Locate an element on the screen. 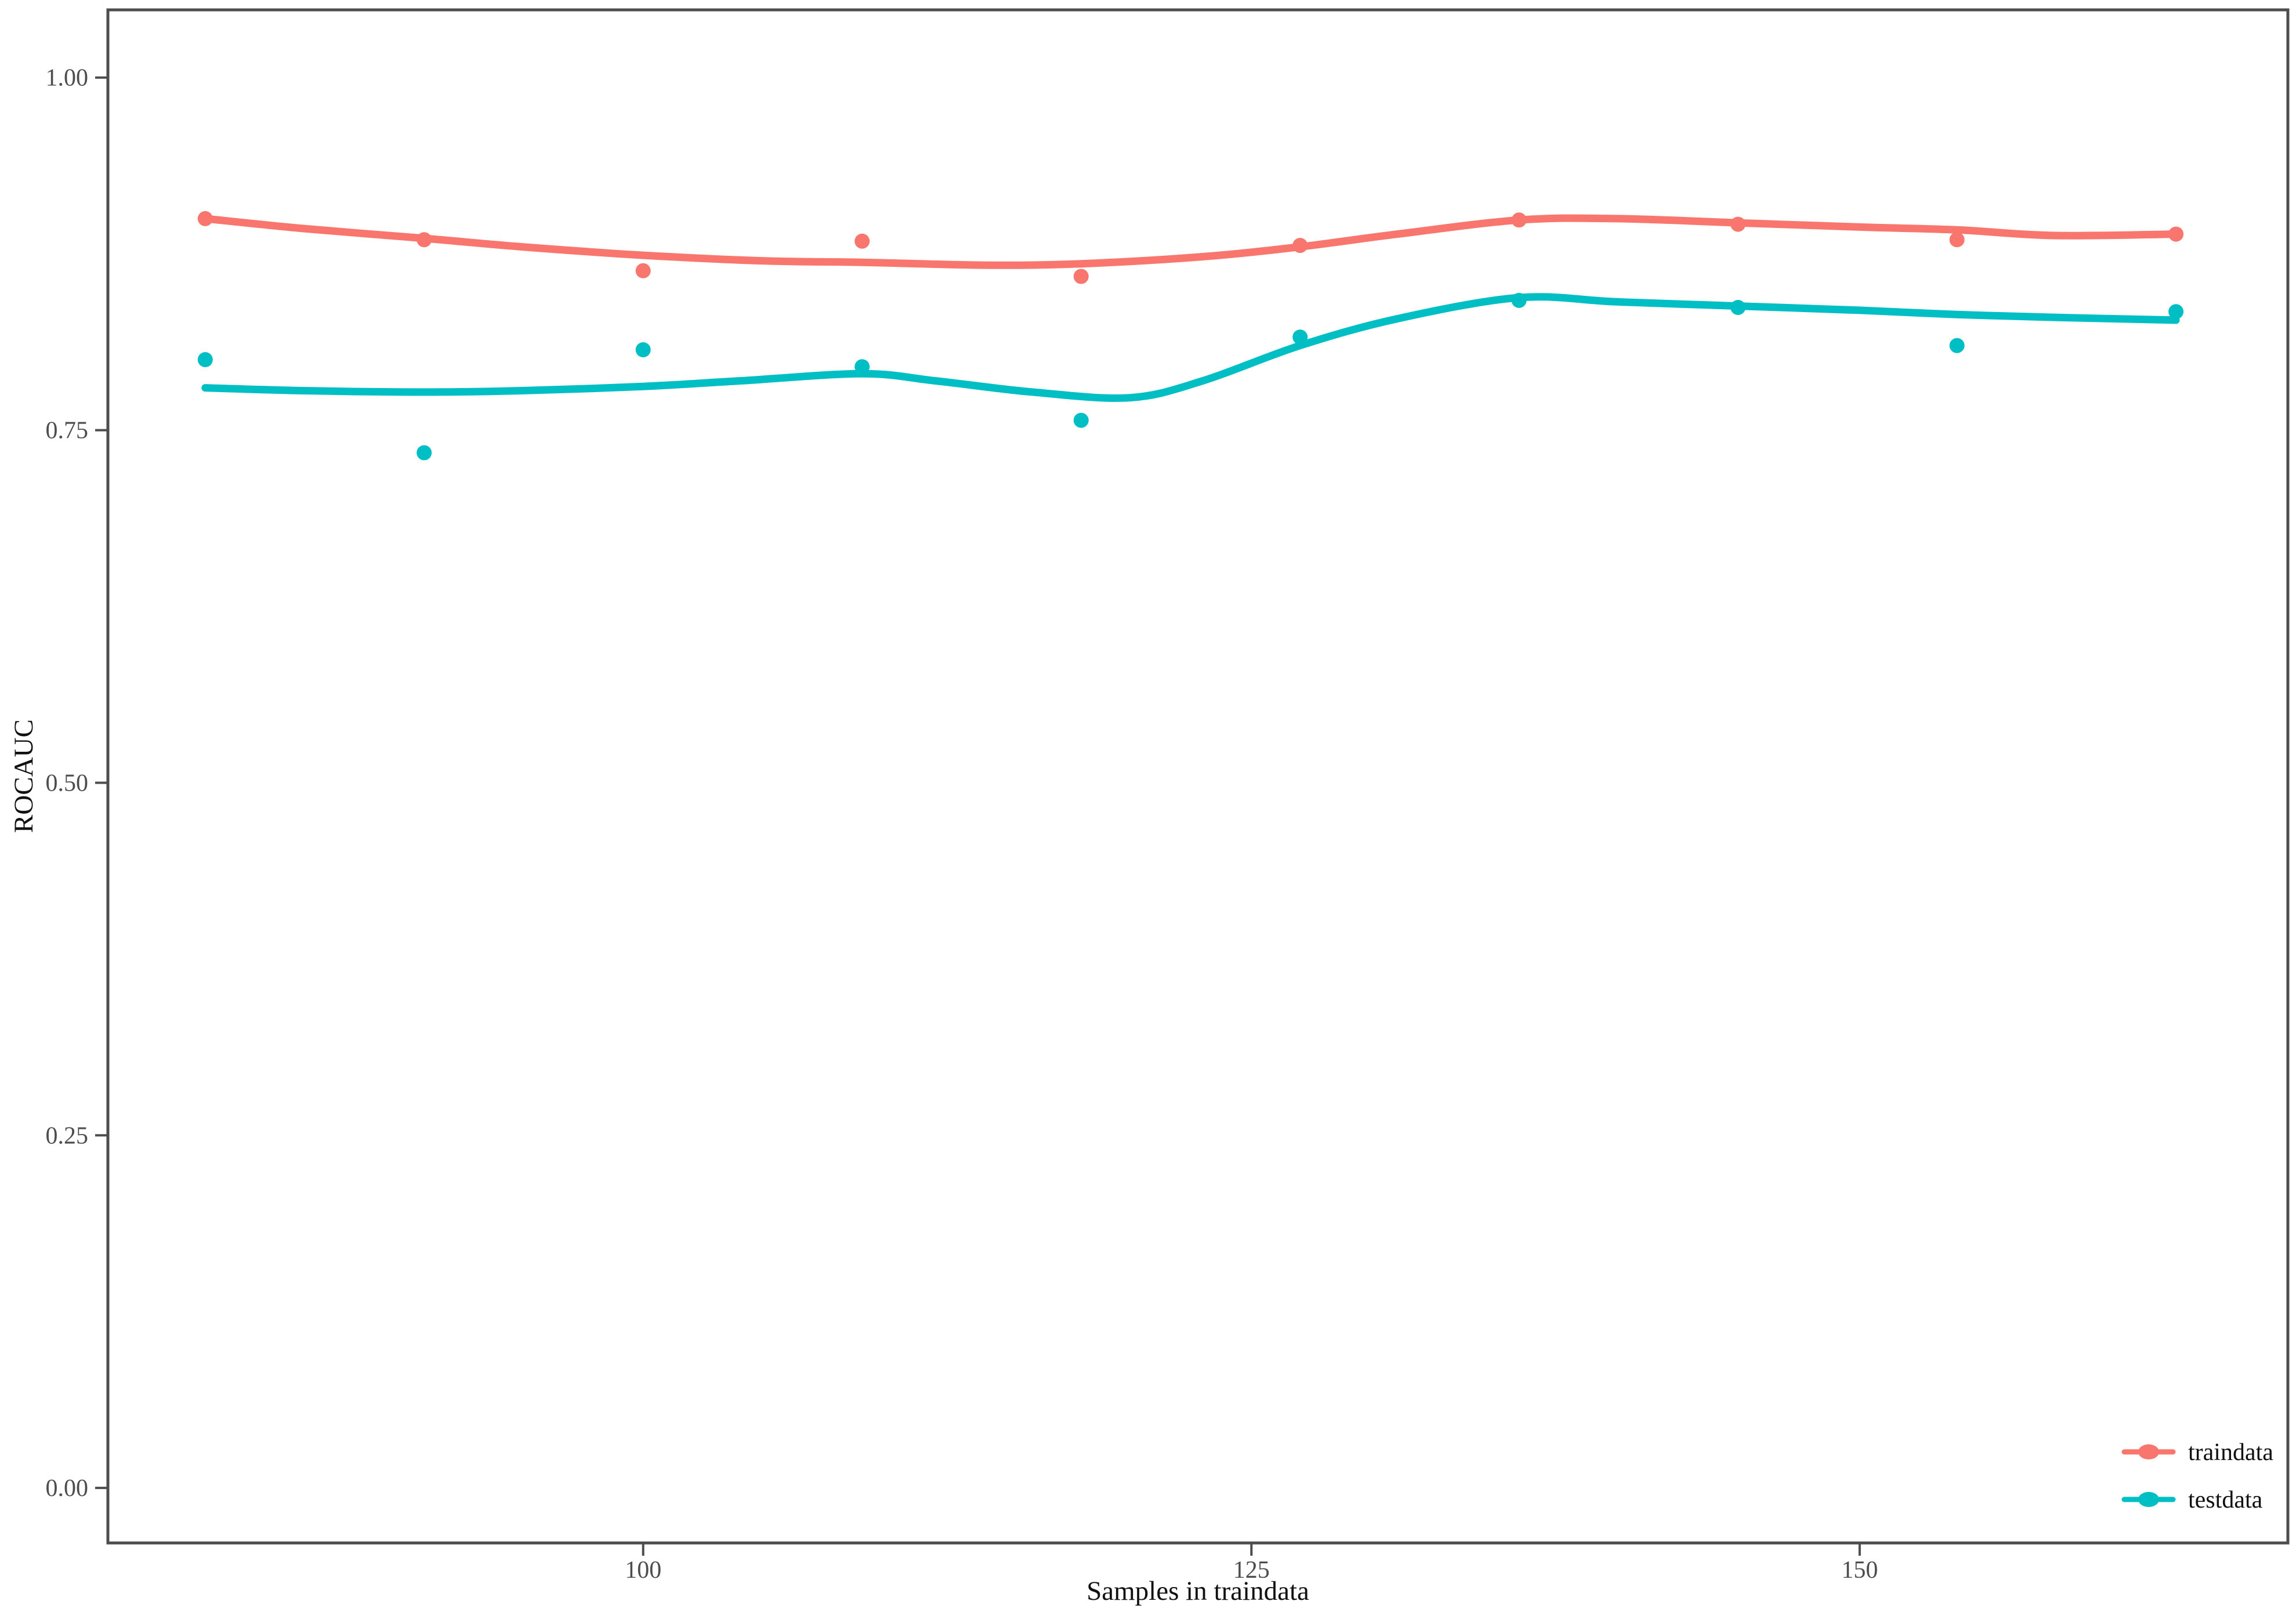 This screenshot has height=1623, width=2296. data-series is located at coordinates (1190, 336).